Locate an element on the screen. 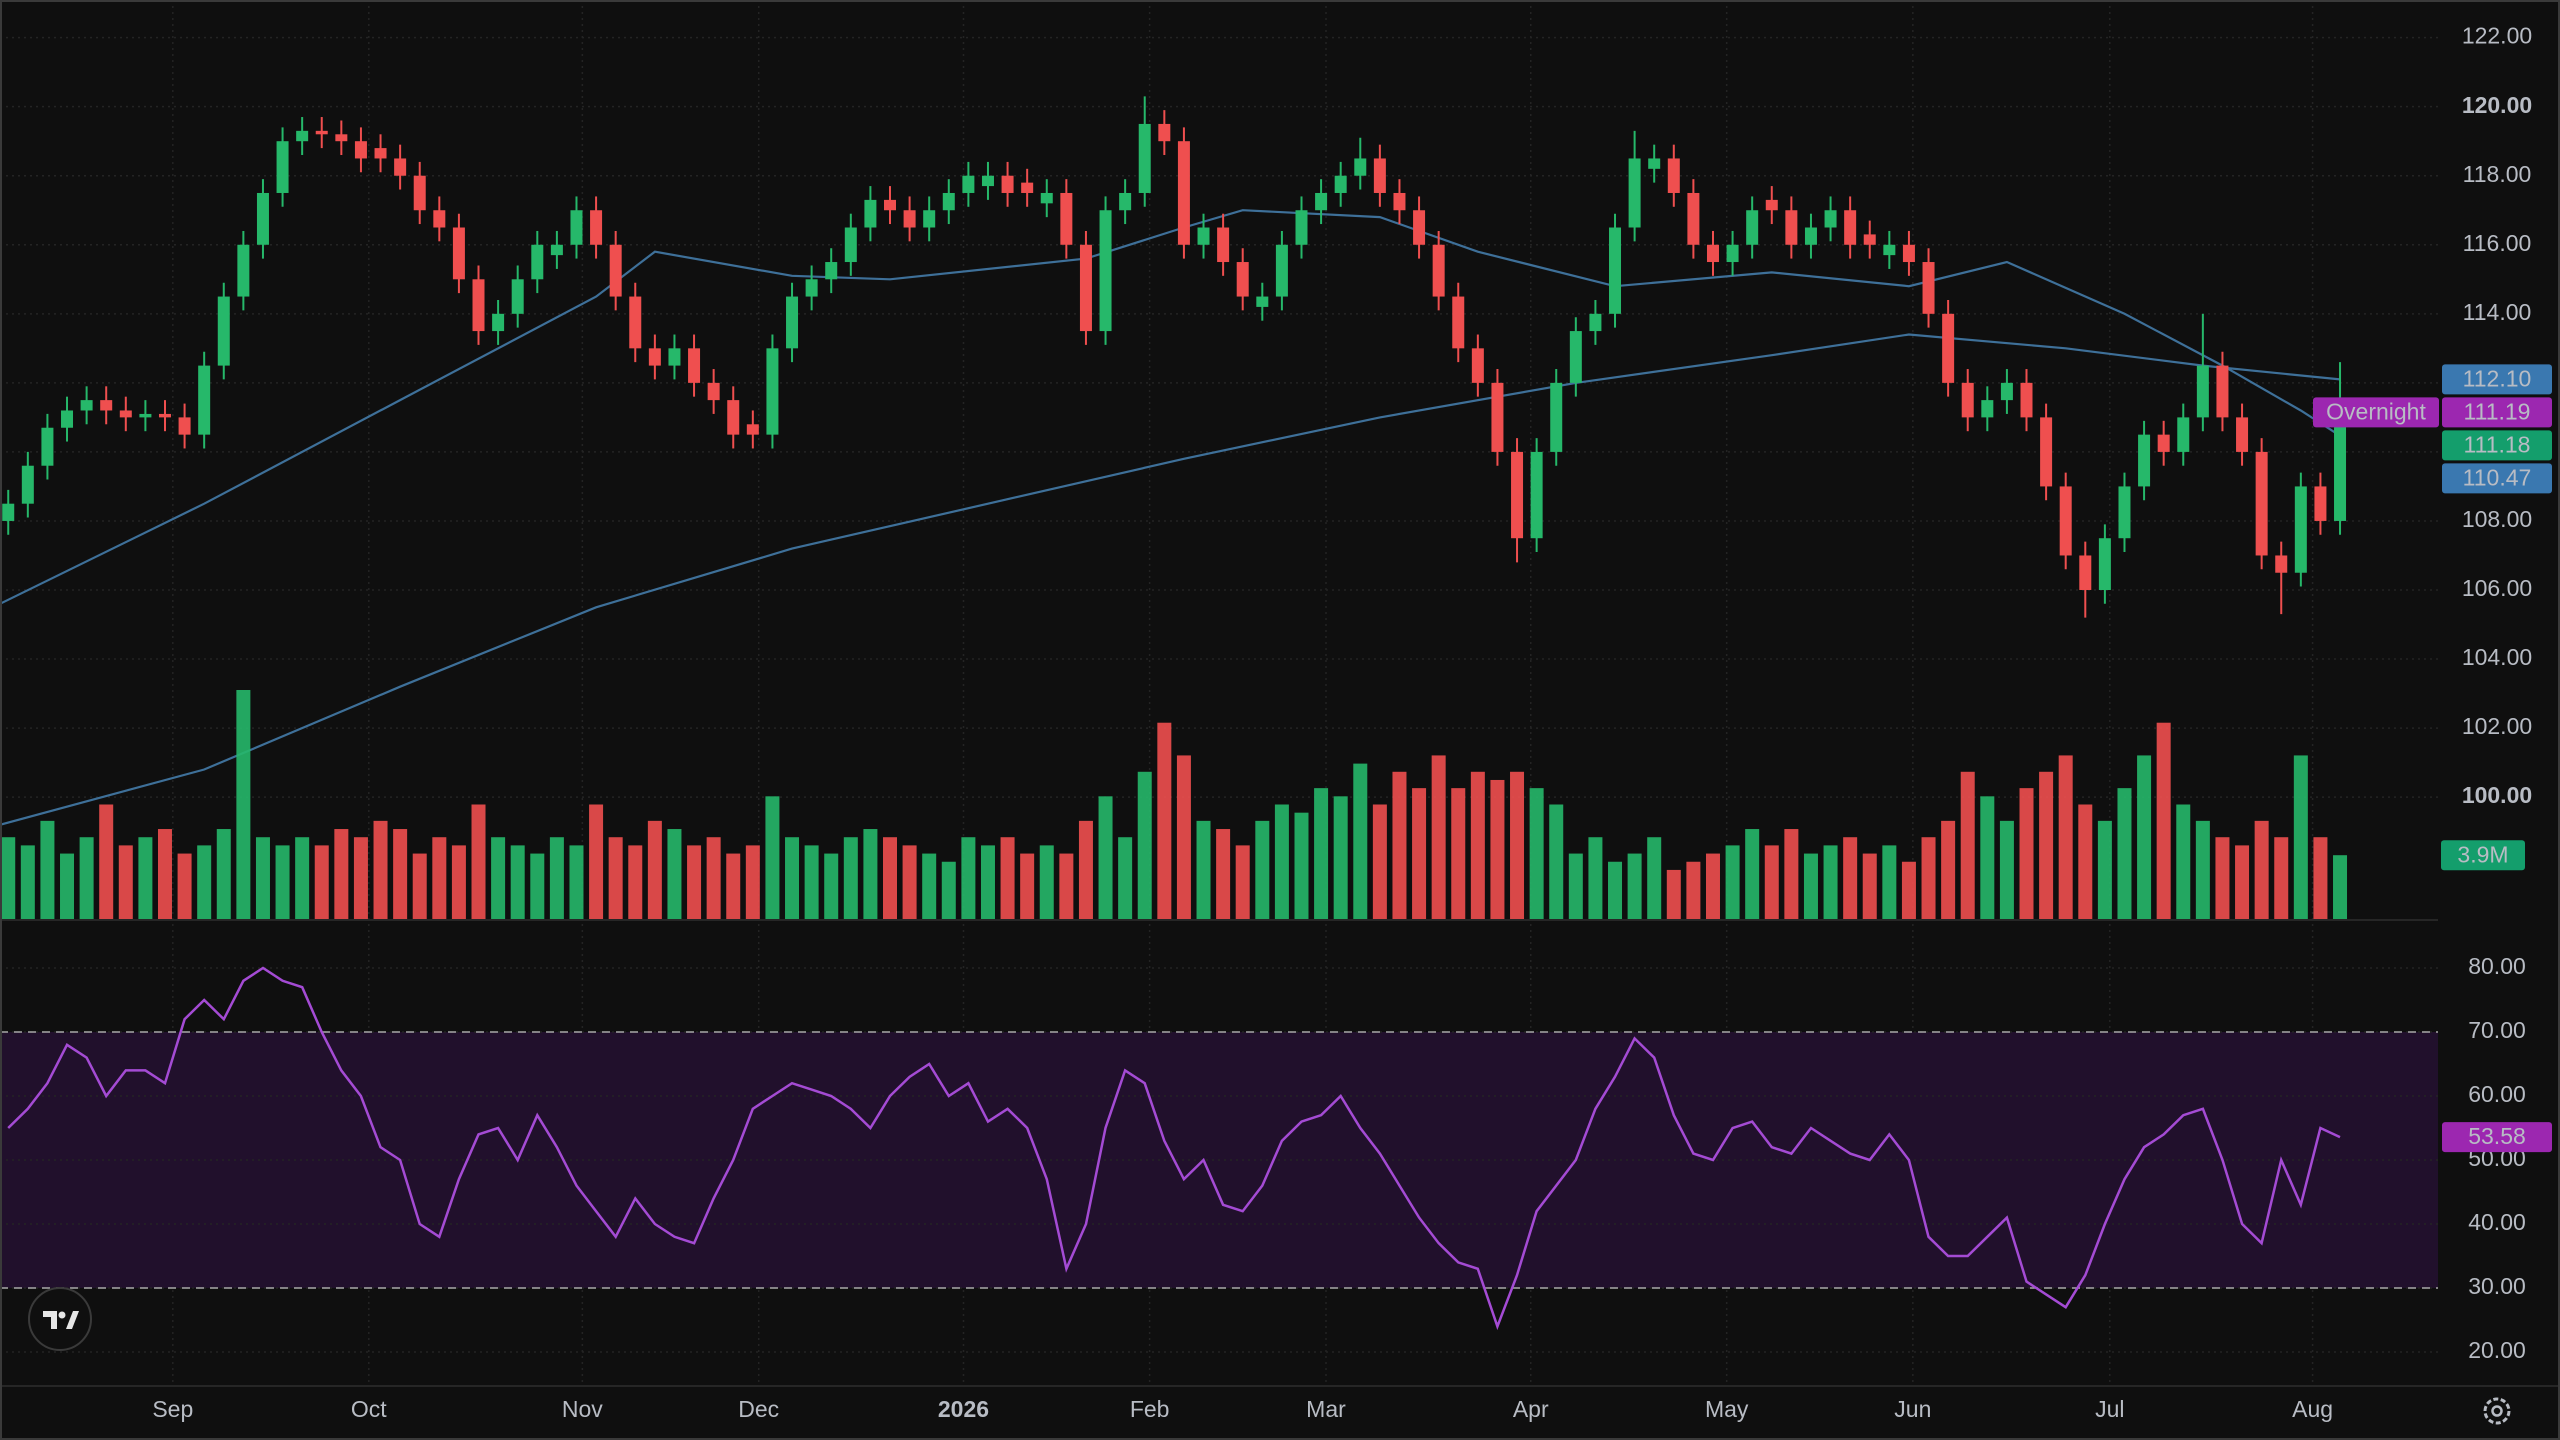 The height and width of the screenshot is (1440, 2560). x-tick-label: Sep is located at coordinates (172, 1409).